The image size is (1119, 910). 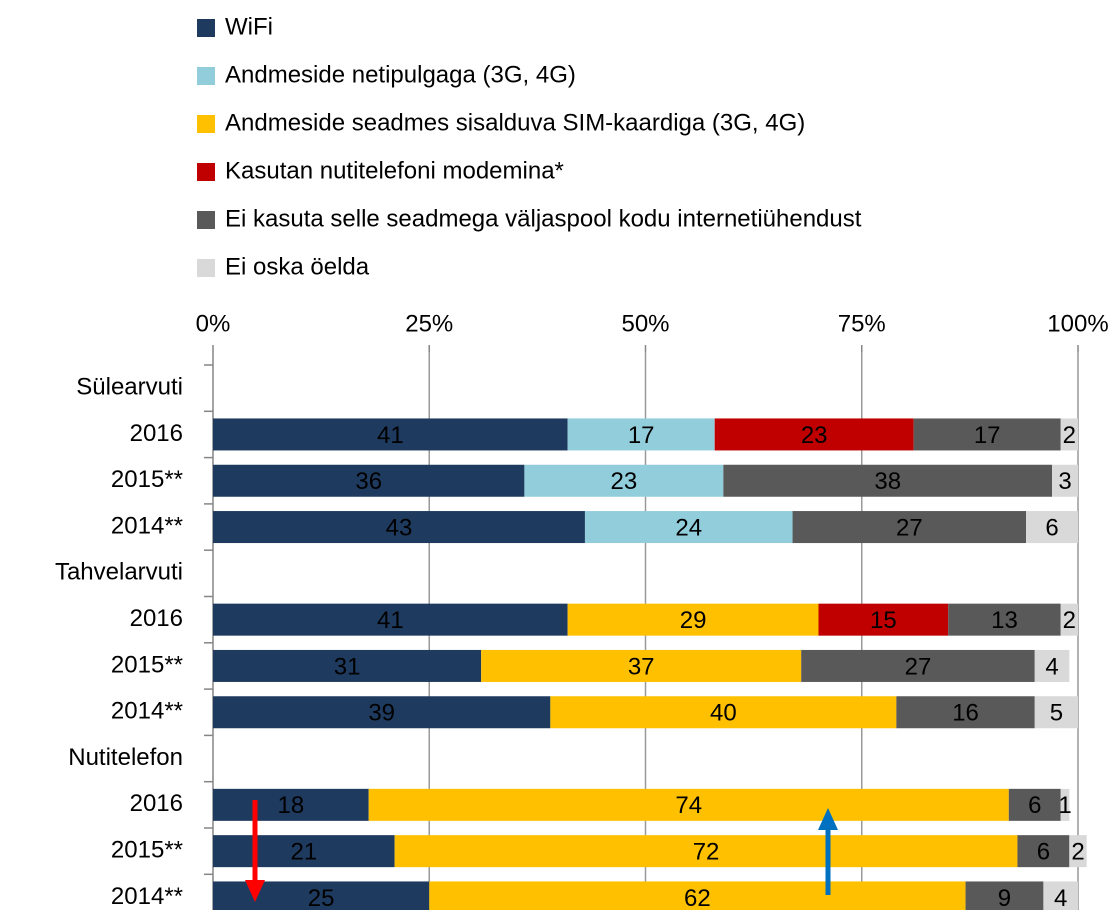 I want to click on data-label: 1, so click(x=1064, y=805).